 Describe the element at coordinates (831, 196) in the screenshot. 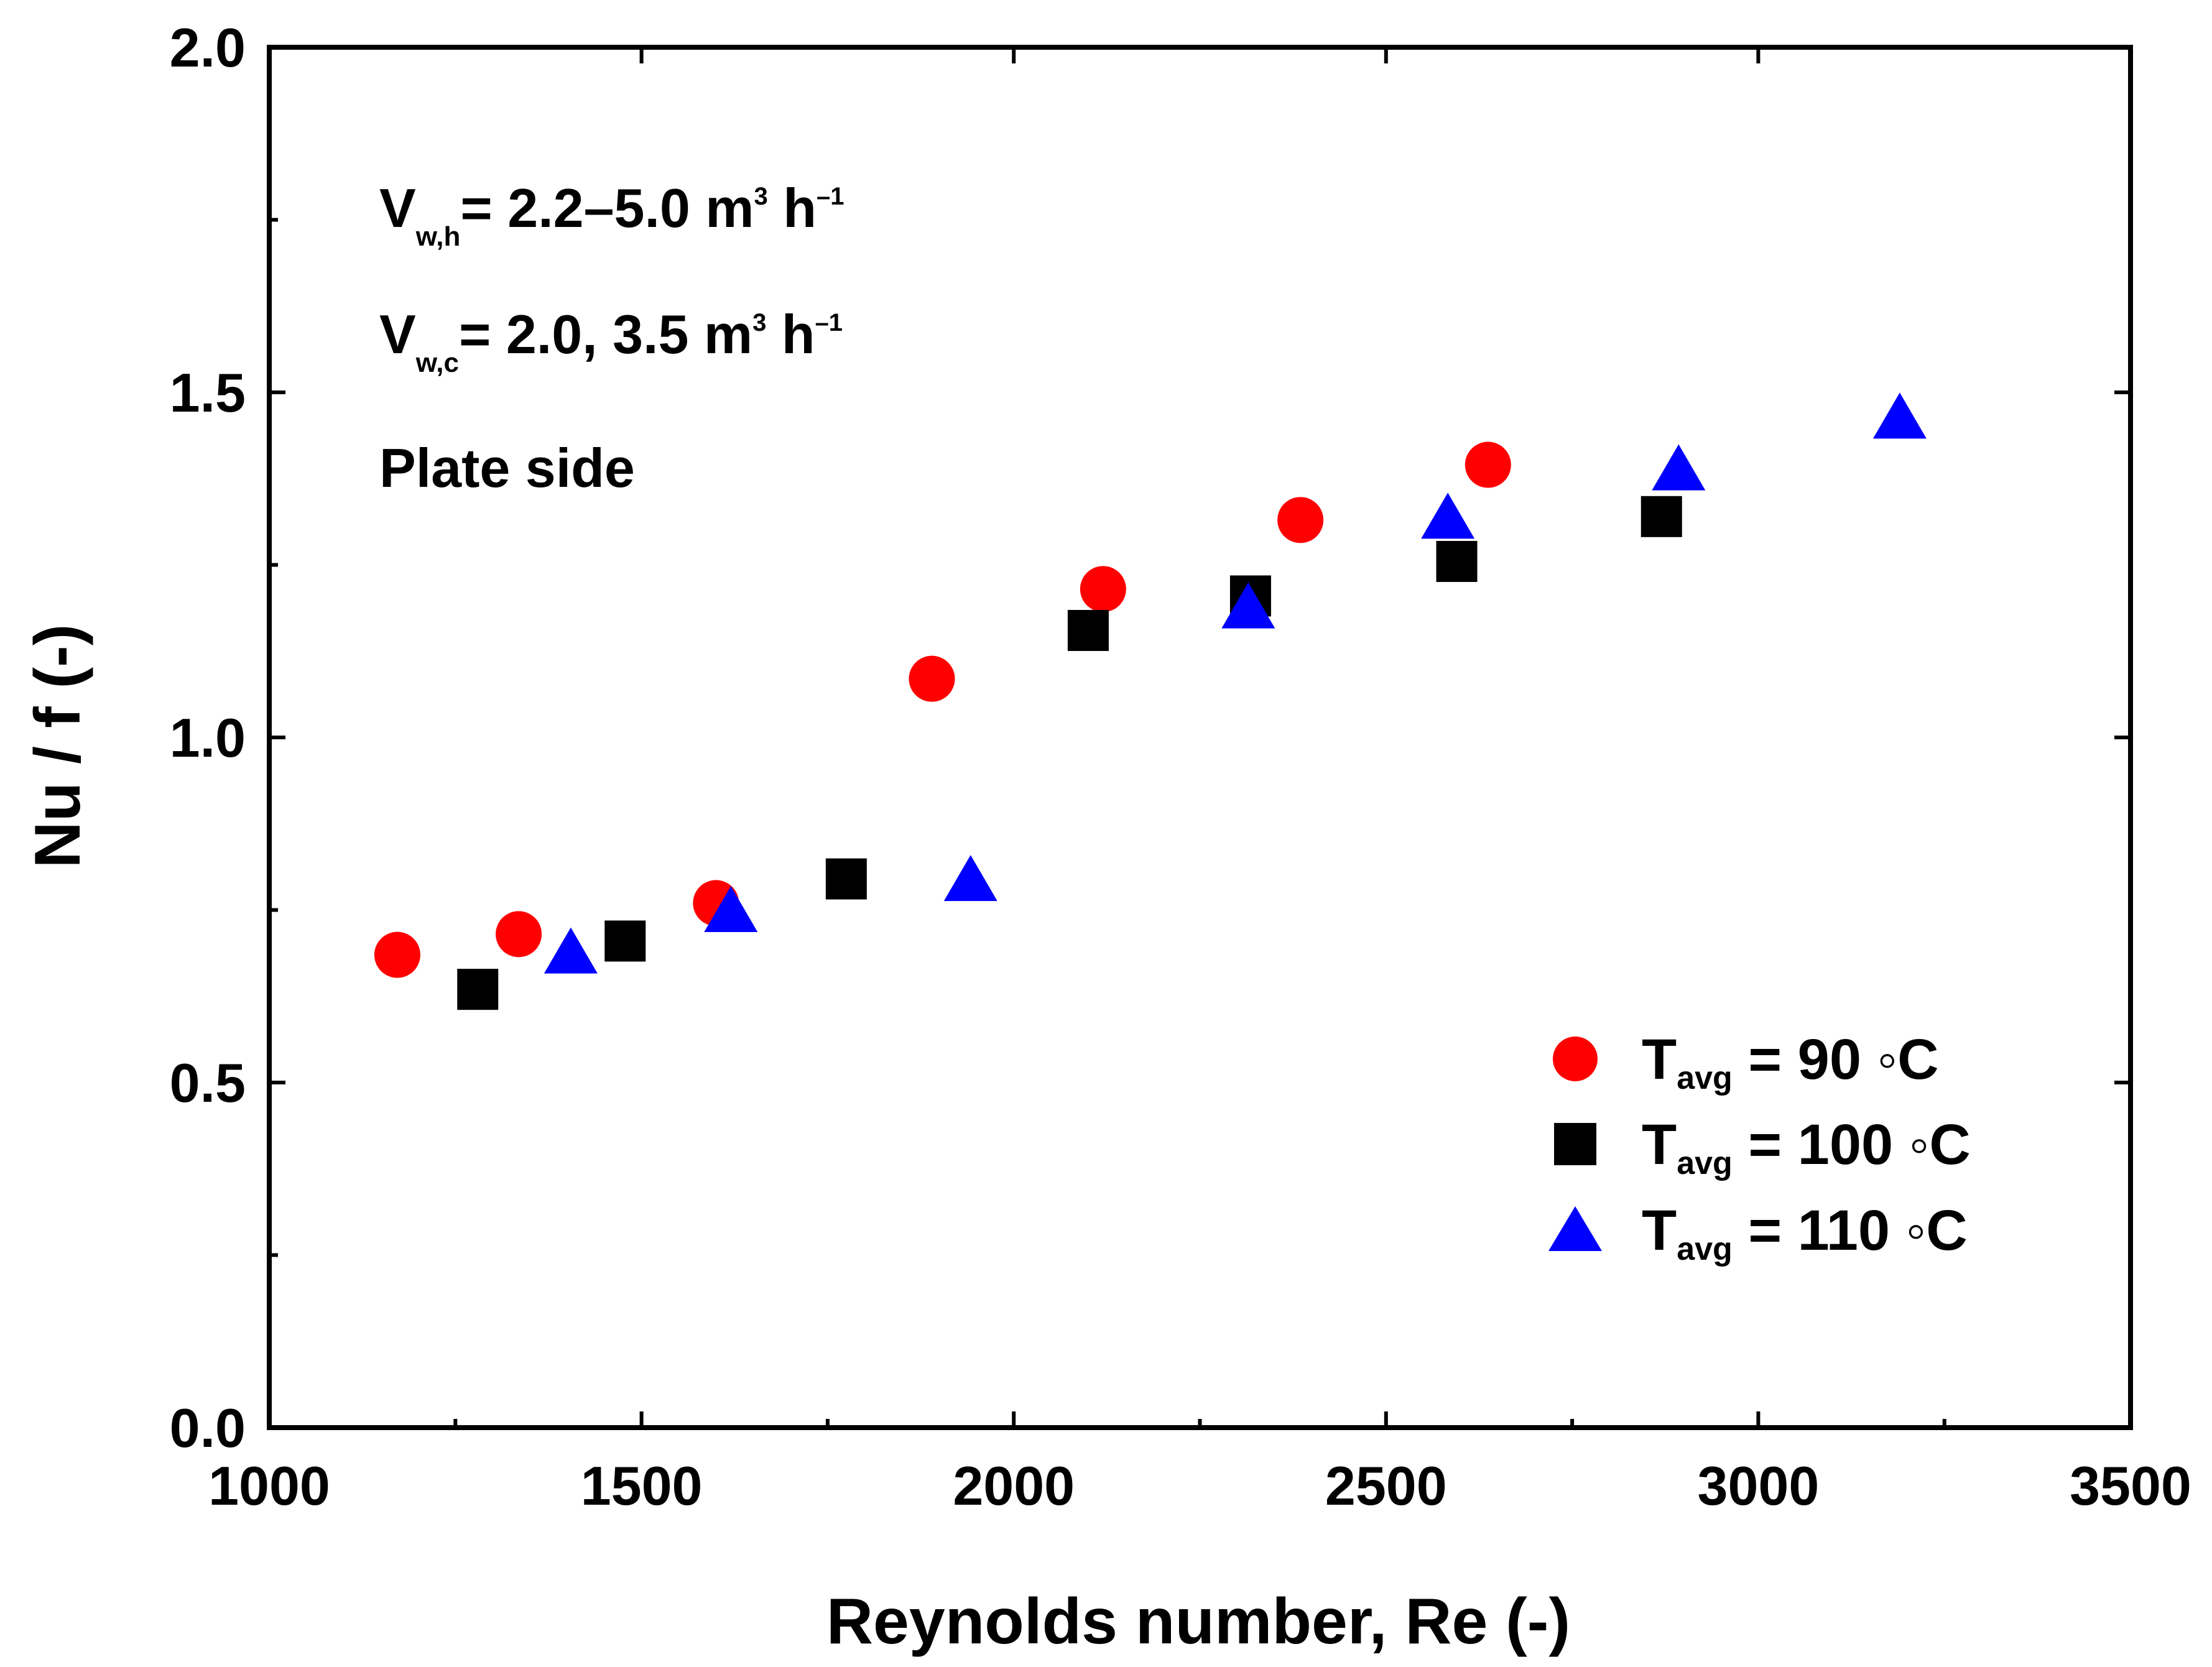

I see `annotation-hot-flow-unit-power: –1` at that location.